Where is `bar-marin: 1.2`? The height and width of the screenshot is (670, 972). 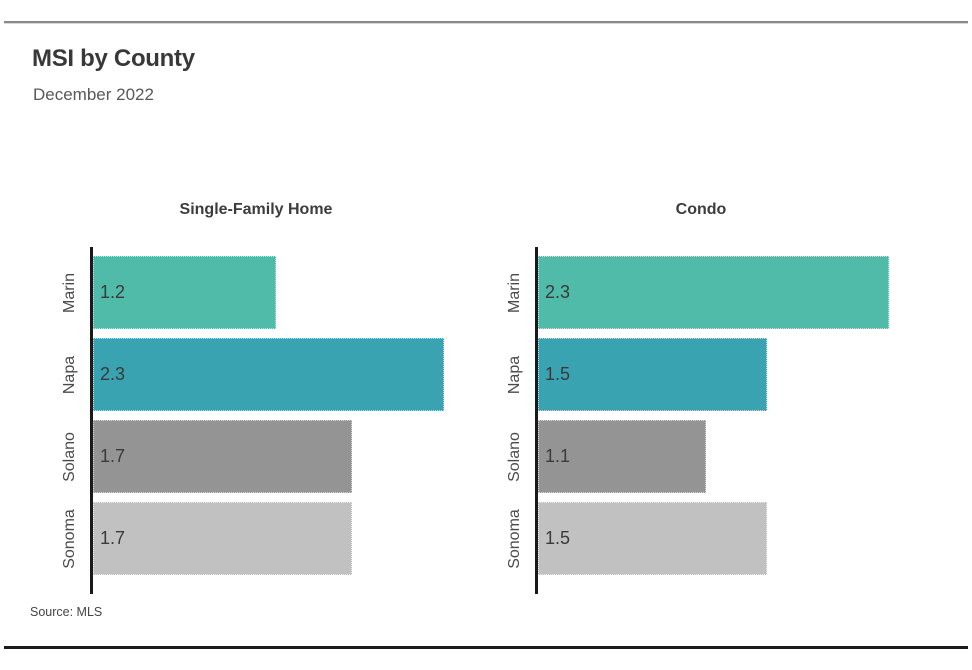 bar-marin: 1.2 is located at coordinates (184, 292).